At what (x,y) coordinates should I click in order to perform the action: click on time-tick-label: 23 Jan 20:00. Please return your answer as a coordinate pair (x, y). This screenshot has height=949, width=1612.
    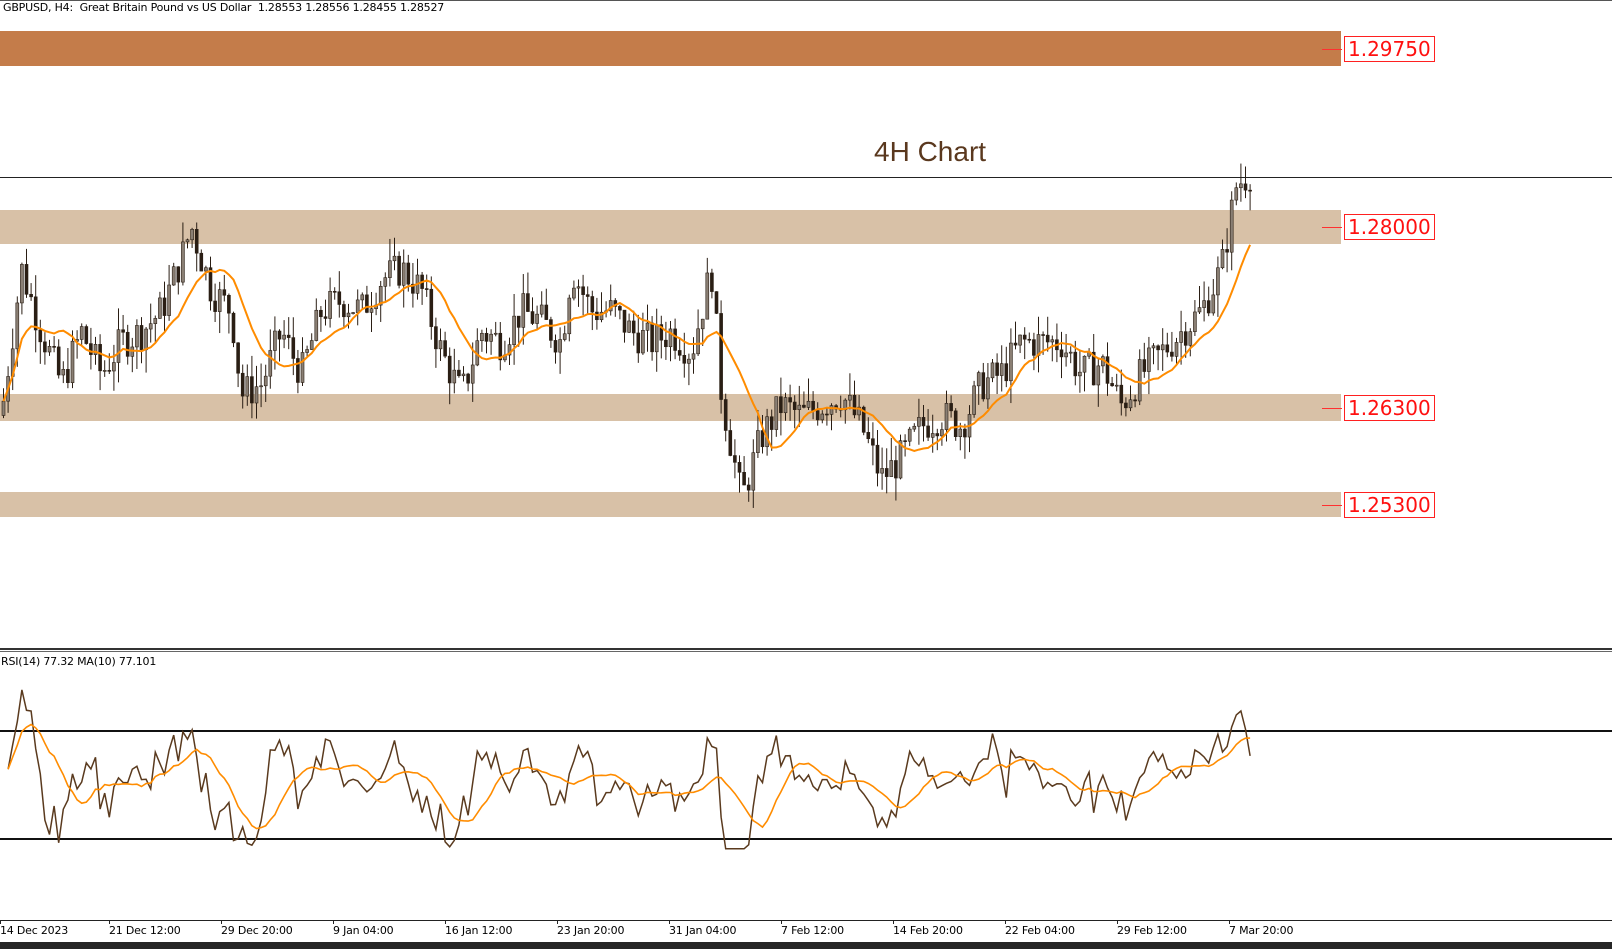
    Looking at the image, I should click on (591, 930).